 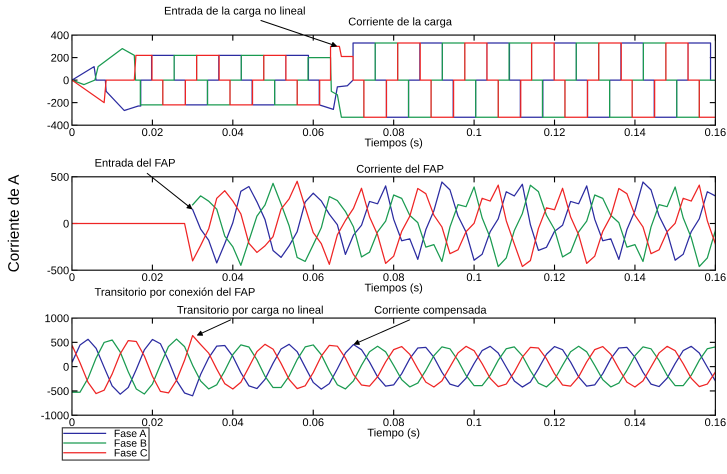 What do you see at coordinates (174, 293) in the screenshot?
I see `text: Transitorio por conexión del FAP` at bounding box center [174, 293].